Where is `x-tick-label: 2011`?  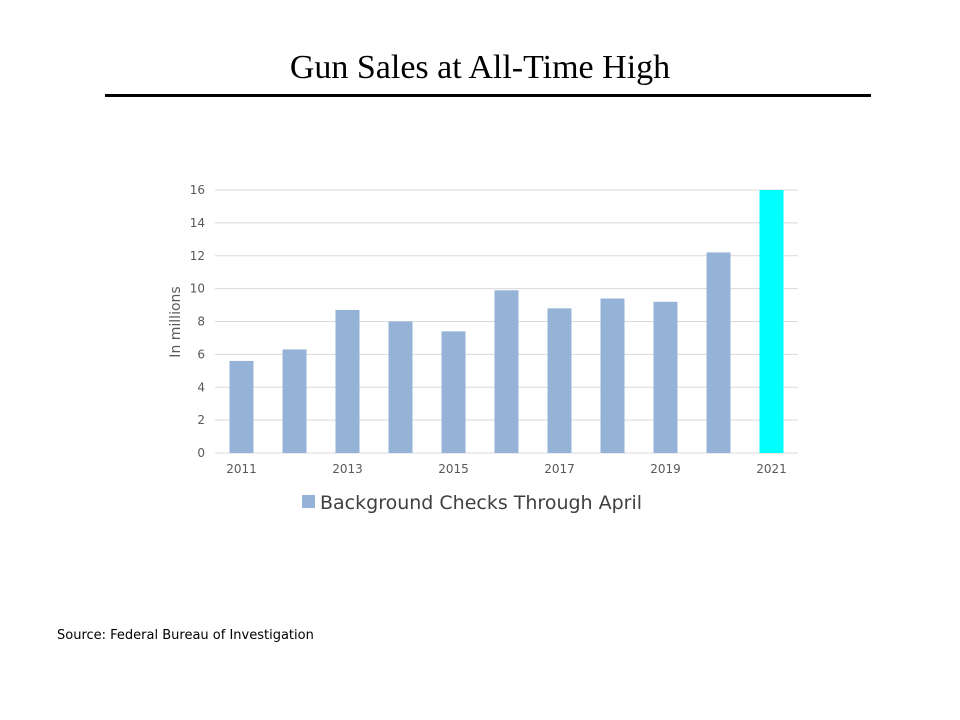 x-tick-label: 2011 is located at coordinates (241, 469).